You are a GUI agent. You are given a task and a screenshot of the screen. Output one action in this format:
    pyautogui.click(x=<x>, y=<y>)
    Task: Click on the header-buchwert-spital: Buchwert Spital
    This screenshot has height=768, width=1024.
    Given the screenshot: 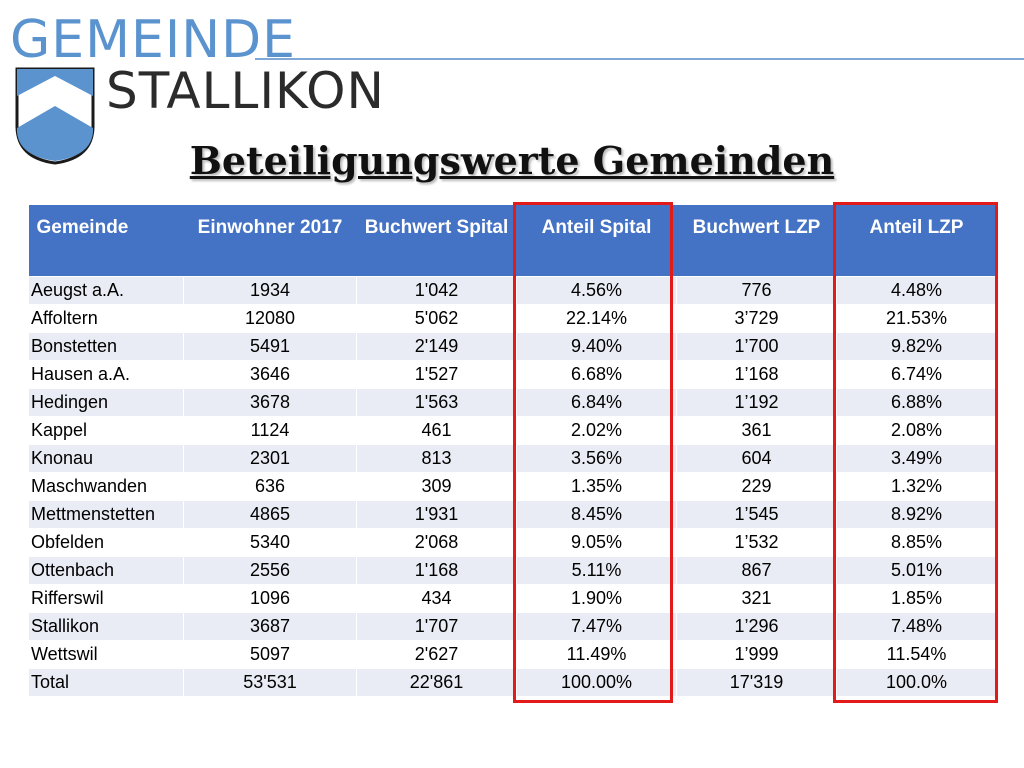 What is the action you would take?
    pyautogui.click(x=436, y=241)
    